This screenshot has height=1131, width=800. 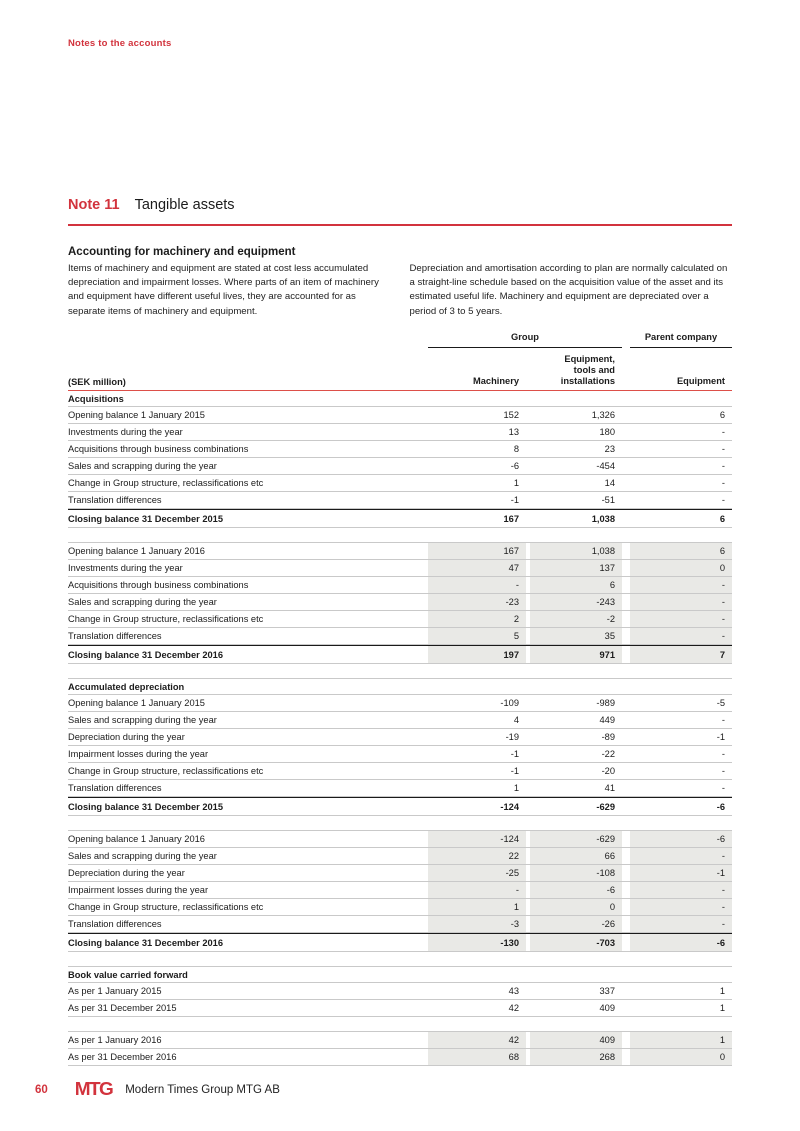 What do you see at coordinates (400, 399) in the screenshot?
I see `table-section-header: Acquisitions` at bounding box center [400, 399].